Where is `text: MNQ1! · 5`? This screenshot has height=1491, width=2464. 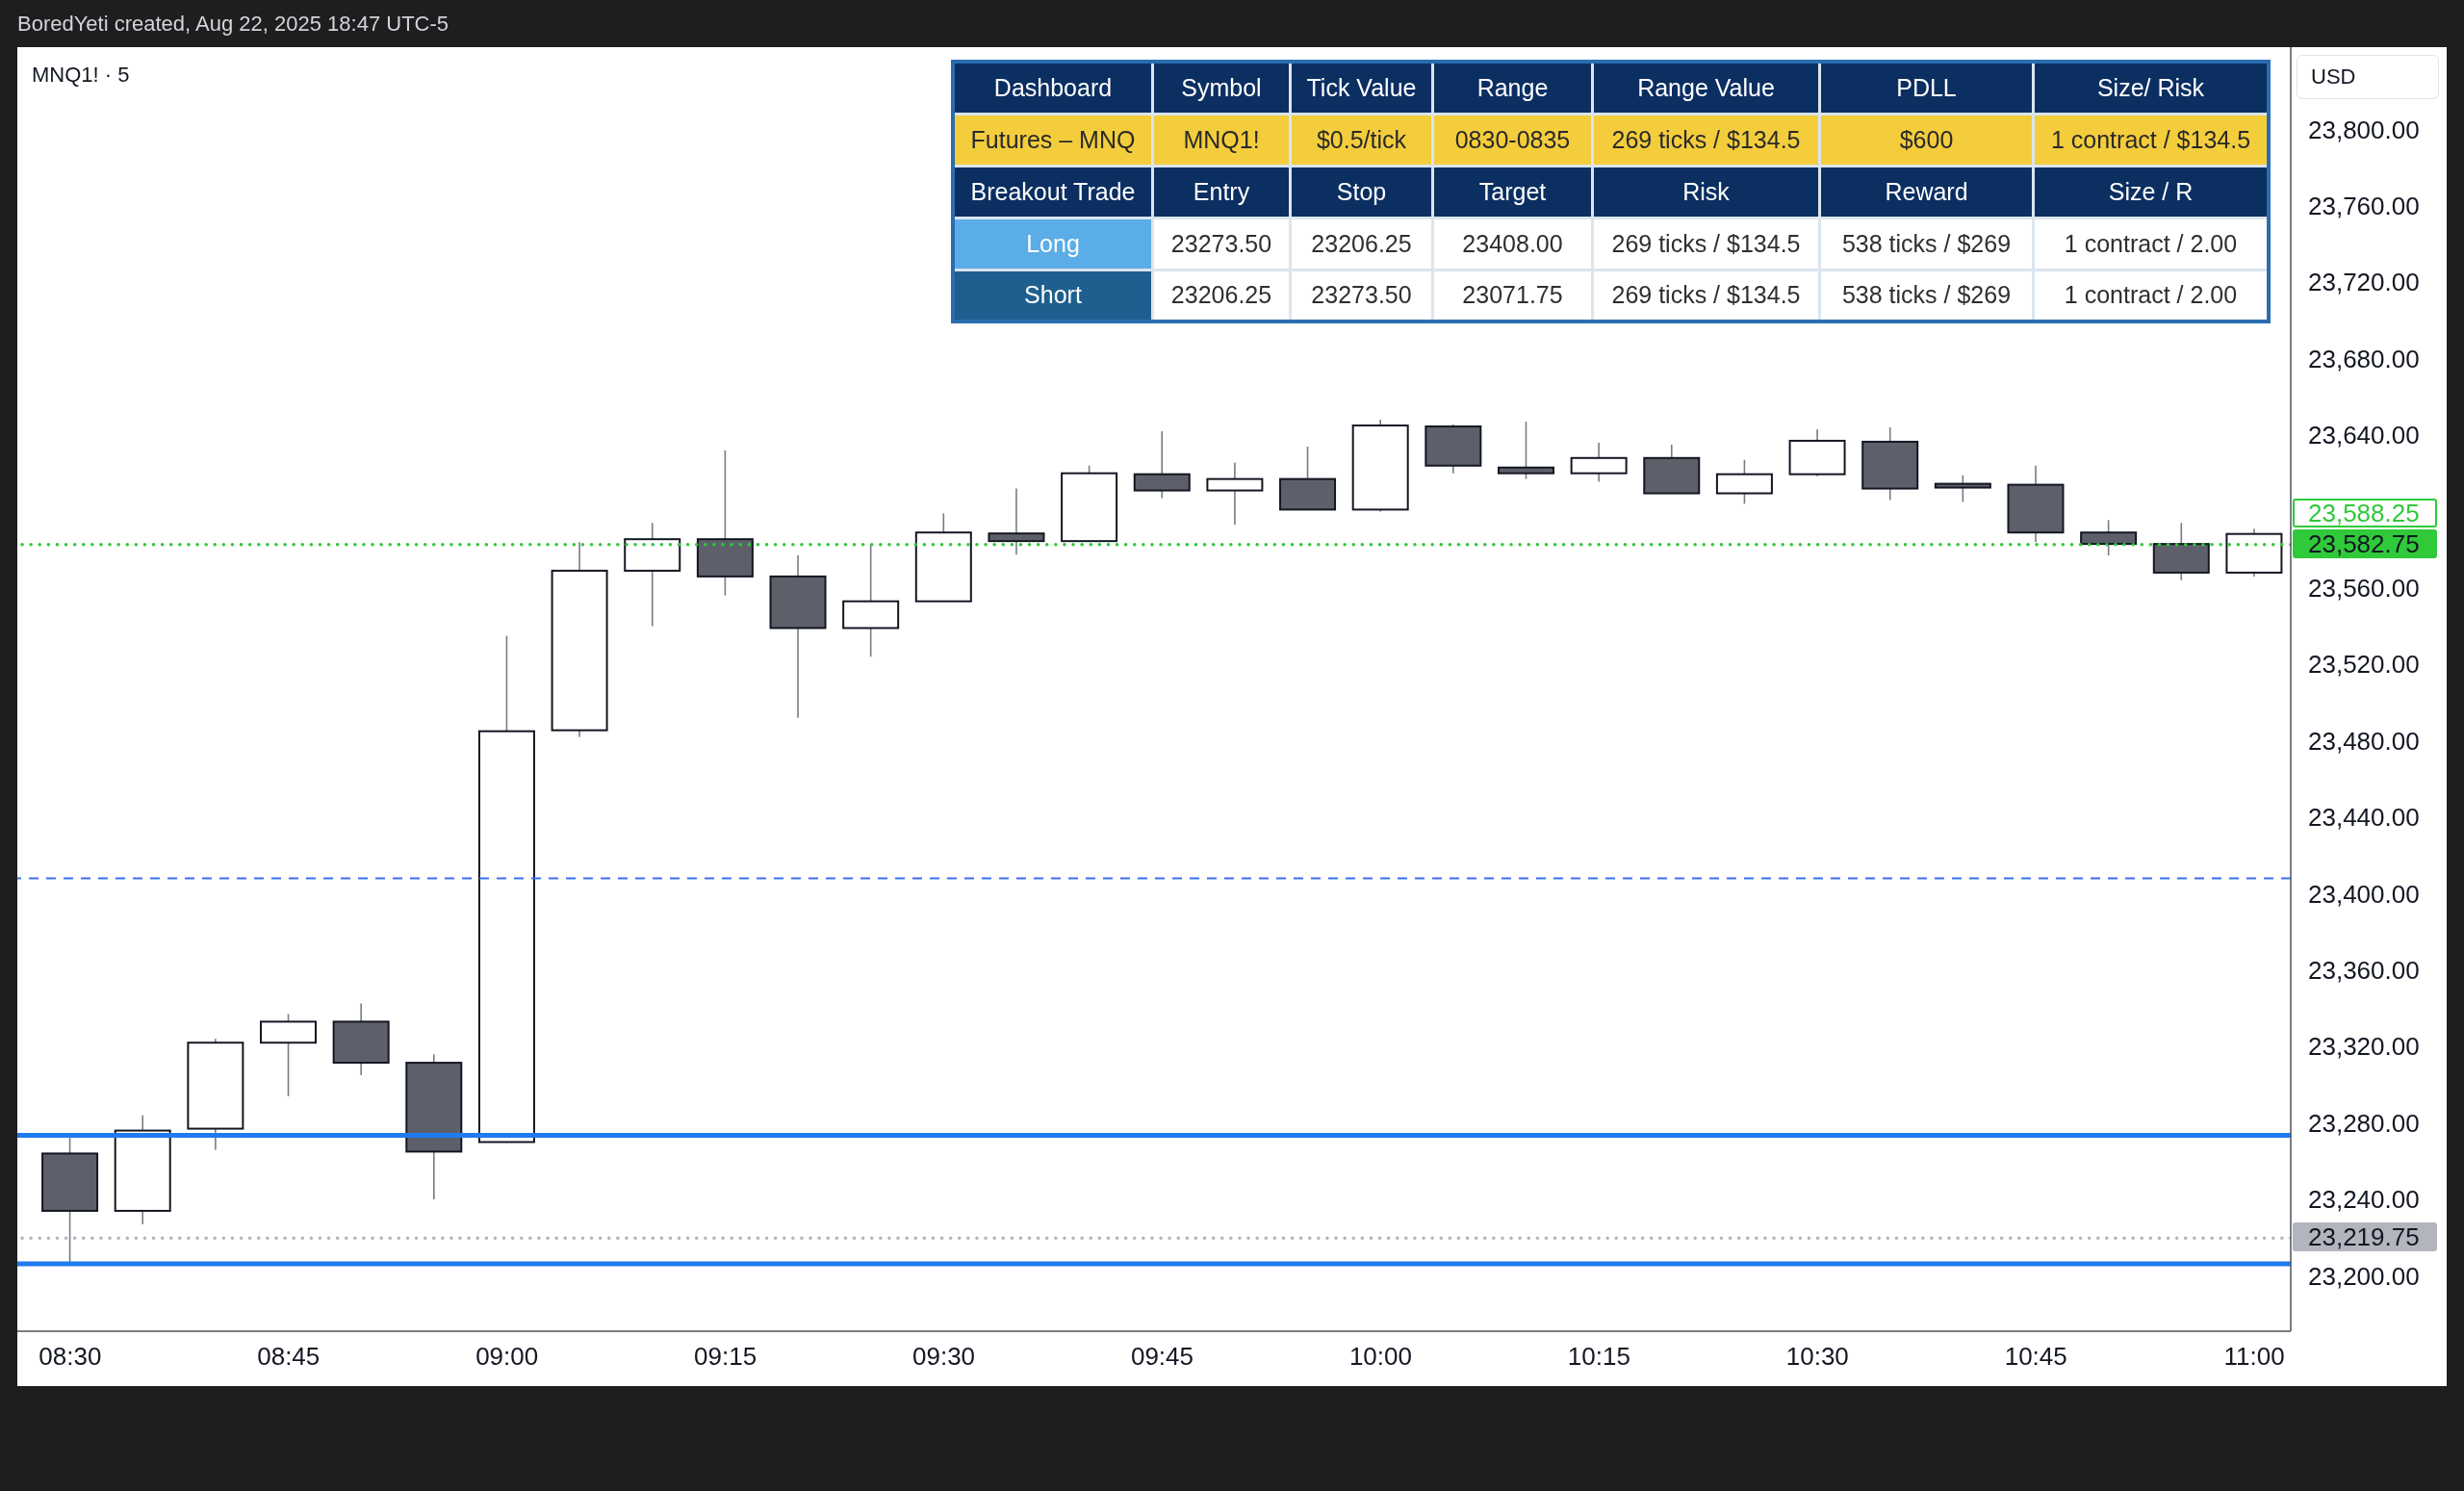 text: MNQ1! · 5 is located at coordinates (81, 75).